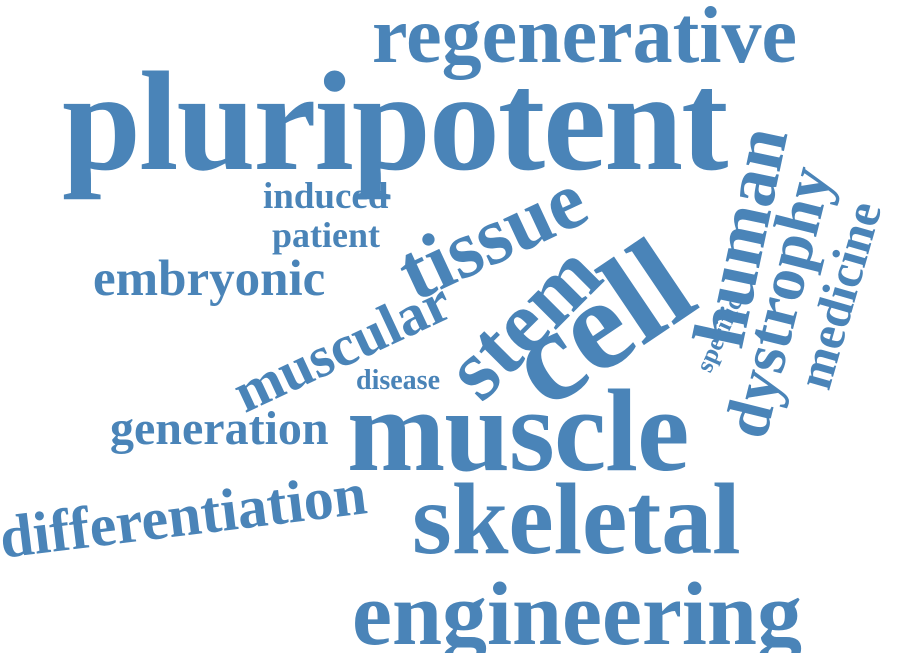 This screenshot has height=653, width=900. Describe the element at coordinates (219, 428) in the screenshot. I see `word-generation: generation` at that location.